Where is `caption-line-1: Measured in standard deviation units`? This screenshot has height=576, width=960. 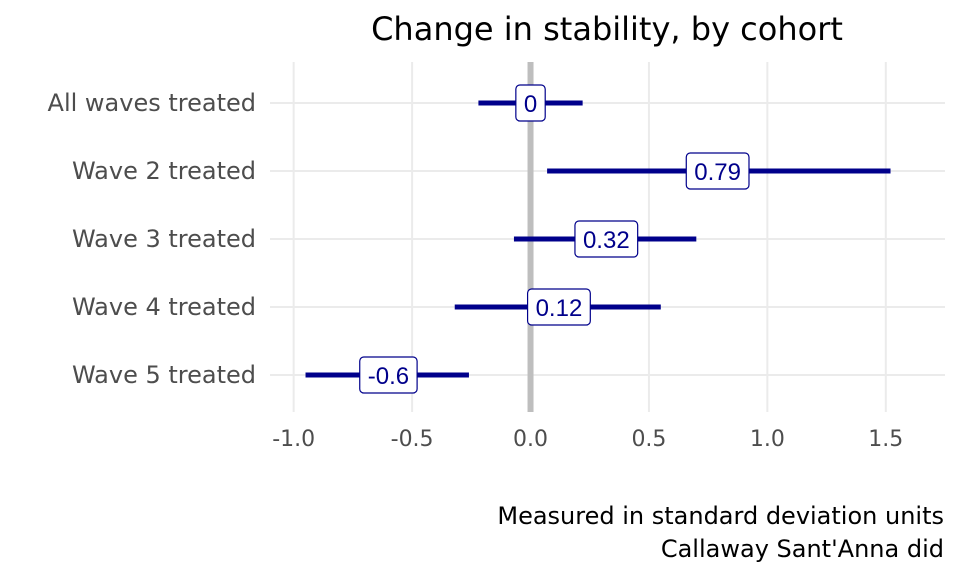 caption-line-1: Measured in standard deviation units is located at coordinates (720, 516).